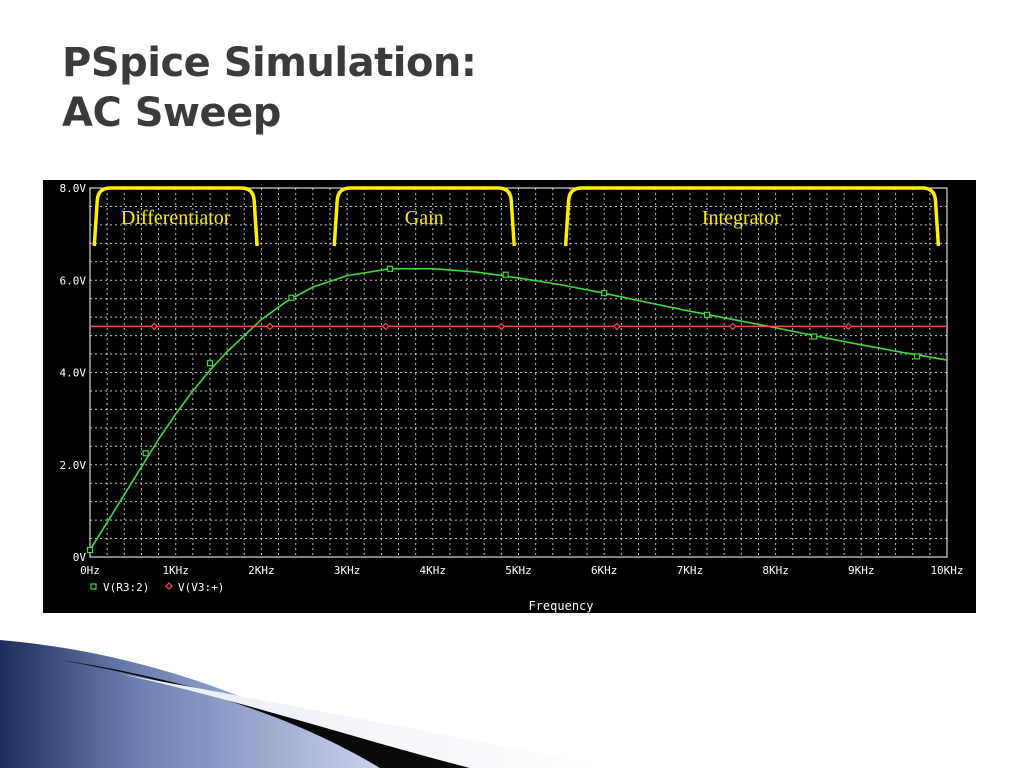  Describe the element at coordinates (80, 557) in the screenshot. I see `y-tick-label: 0V` at that location.